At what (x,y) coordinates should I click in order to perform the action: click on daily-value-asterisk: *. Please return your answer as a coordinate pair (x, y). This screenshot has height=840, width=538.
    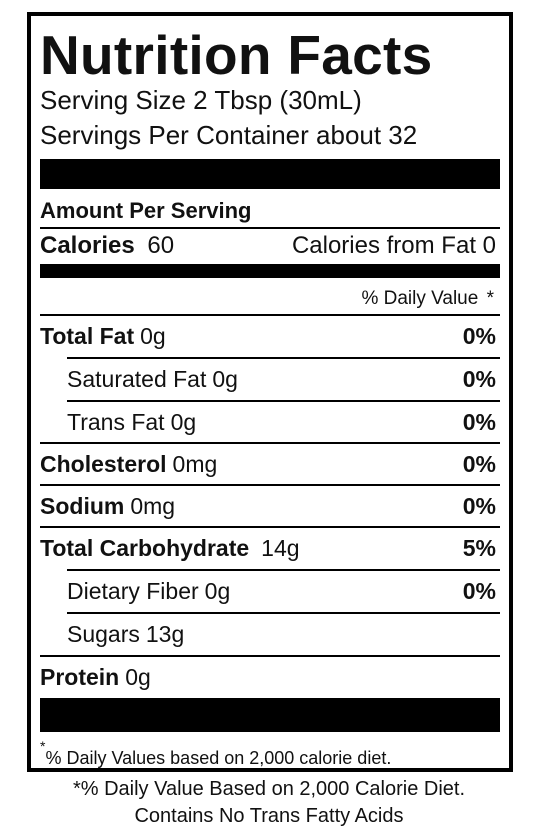
    Looking at the image, I should click on (490, 298).